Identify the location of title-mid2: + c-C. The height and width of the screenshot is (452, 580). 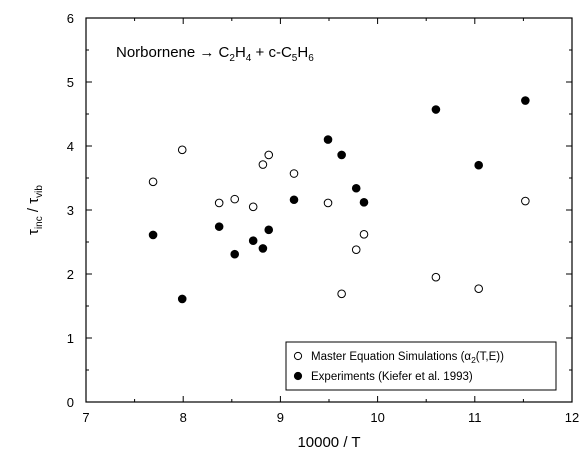
(271, 52).